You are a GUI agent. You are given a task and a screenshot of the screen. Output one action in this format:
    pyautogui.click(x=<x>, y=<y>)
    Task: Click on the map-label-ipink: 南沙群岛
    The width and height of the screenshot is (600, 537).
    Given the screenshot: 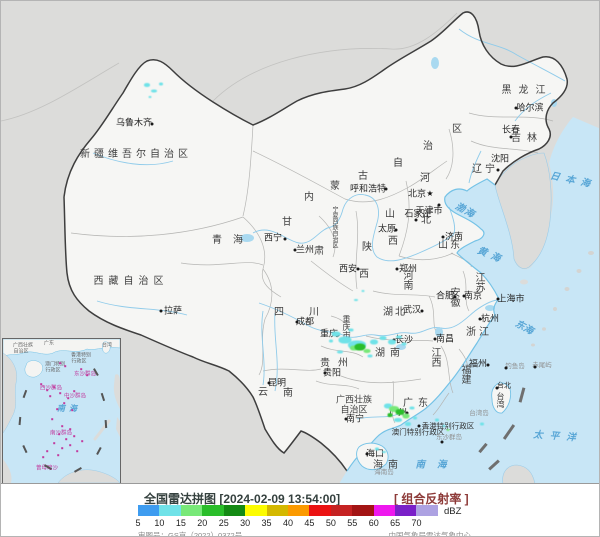 What is the action you would take?
    pyautogui.click(x=61, y=433)
    